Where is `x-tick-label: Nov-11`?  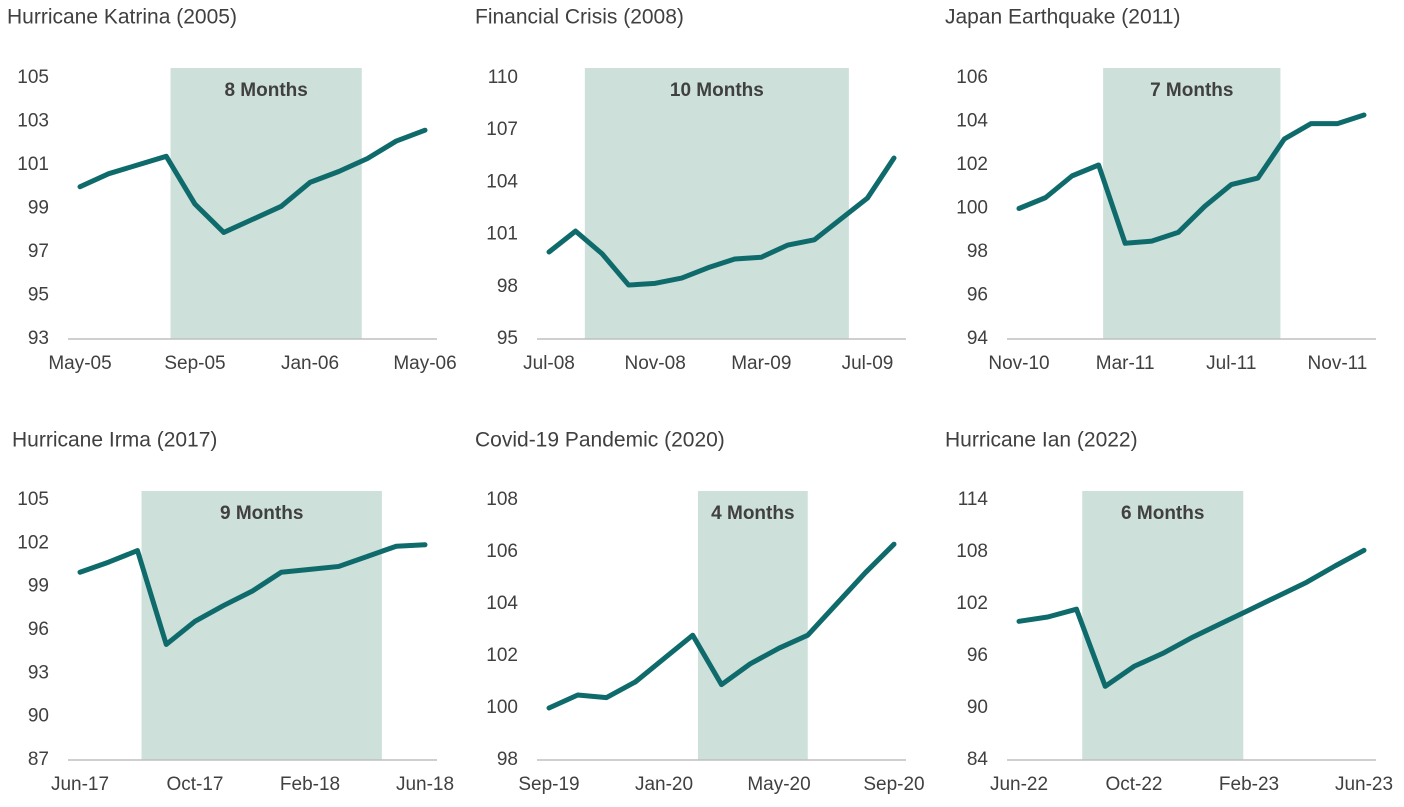
x-tick-label: Nov-11 is located at coordinates (1338, 363).